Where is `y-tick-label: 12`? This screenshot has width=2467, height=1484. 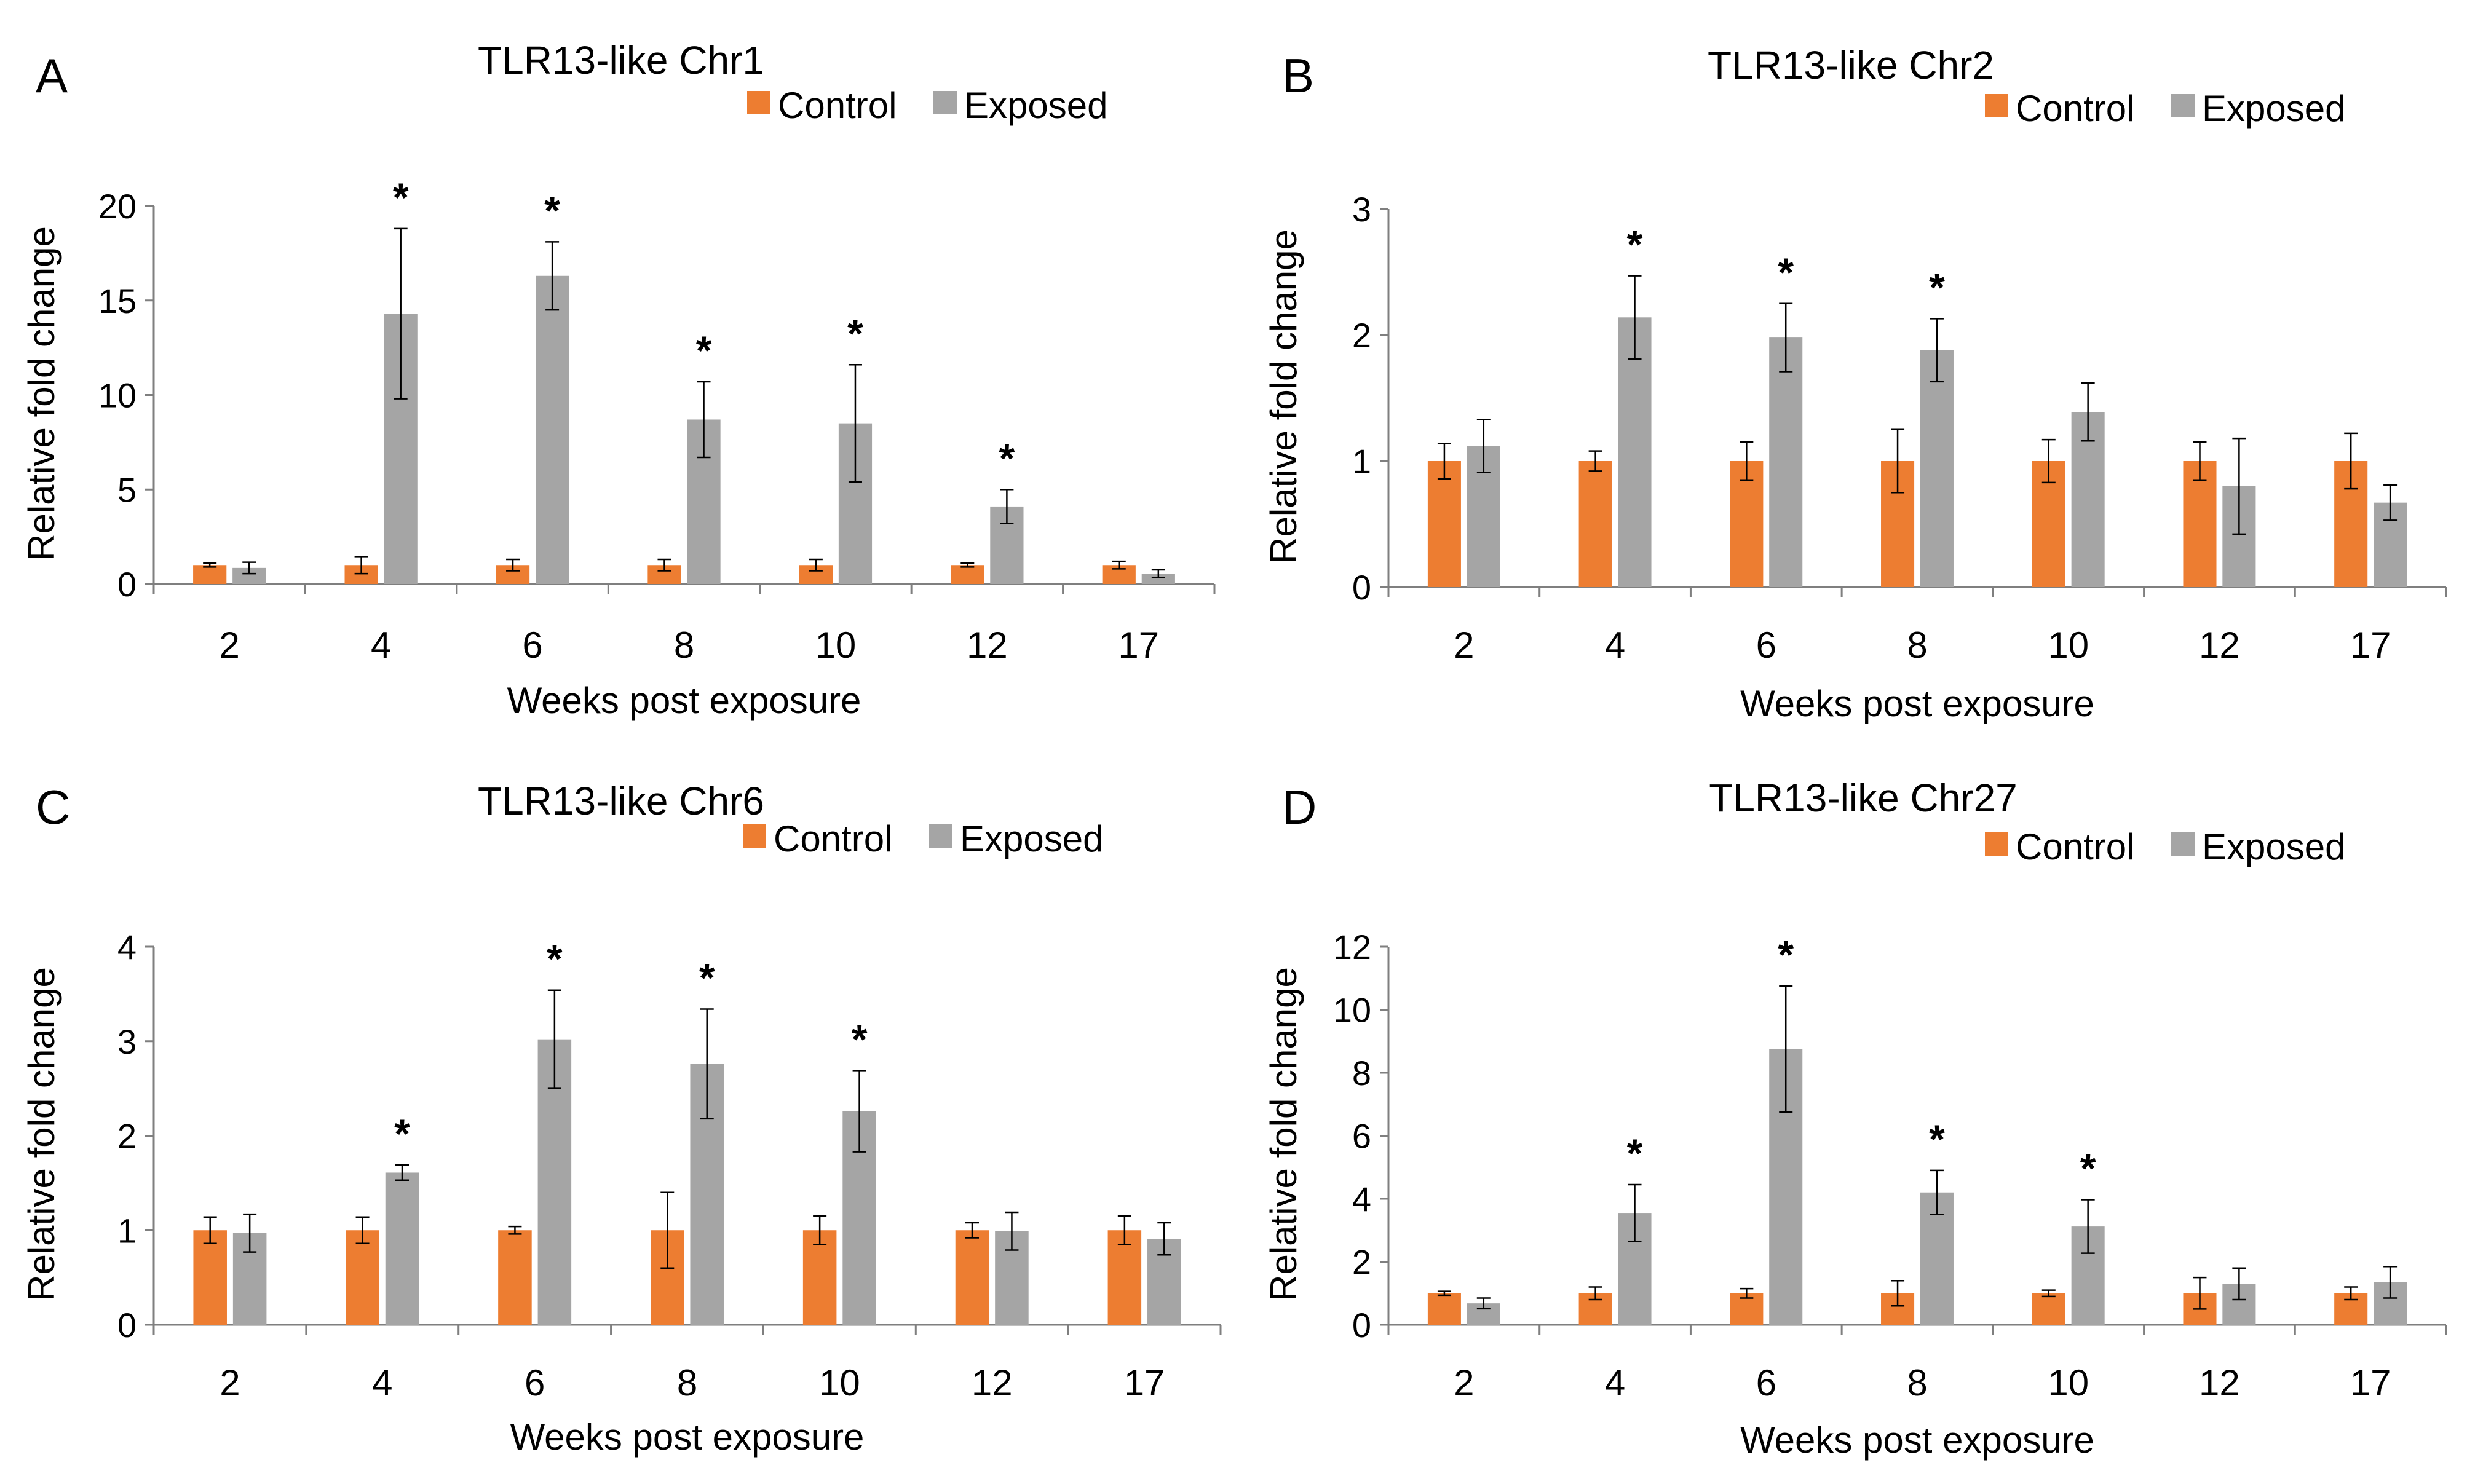 y-tick-label: 12 is located at coordinates (1352, 947).